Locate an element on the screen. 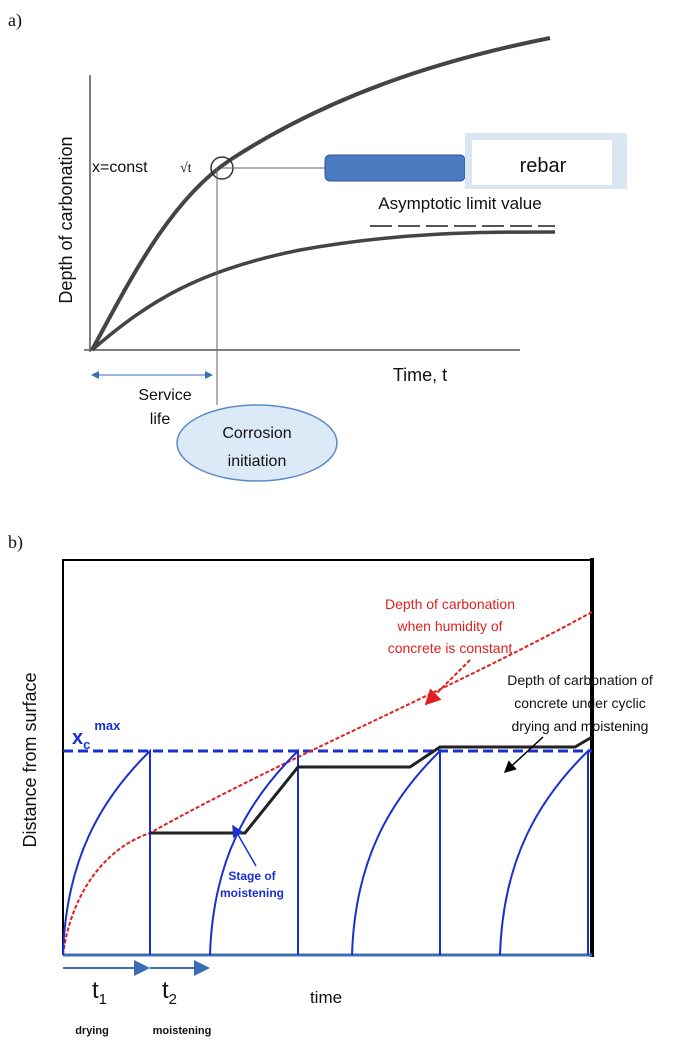 The width and height of the screenshot is (677, 1041). cyclic-arrow is located at coordinates (523, 755).